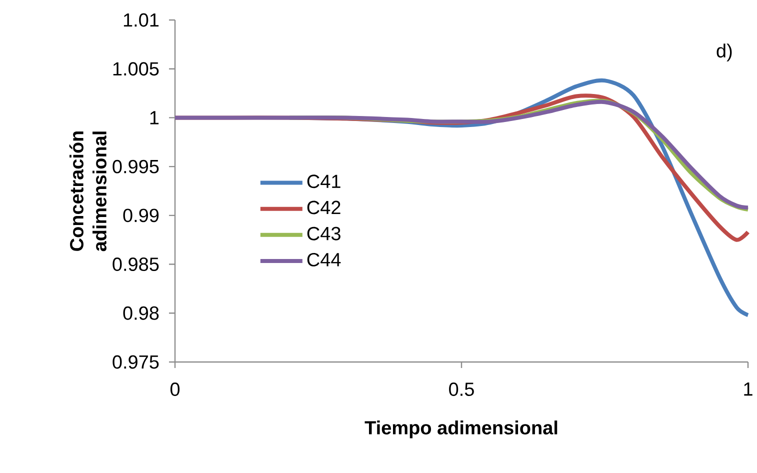 Image resolution: width=757 pixels, height=473 pixels. Describe the element at coordinates (324, 259) in the screenshot. I see `legend-label: C44` at that location.